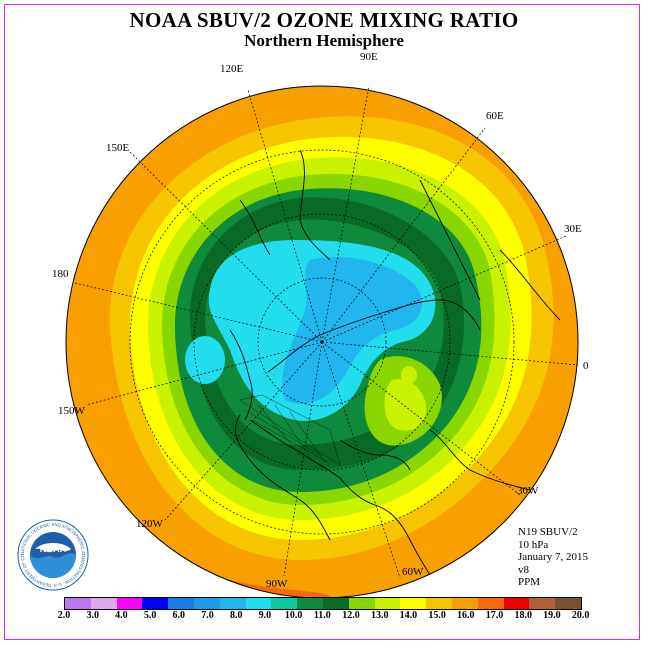 The width and height of the screenshot is (648, 648). What do you see at coordinates (573, 229) in the screenshot?
I see `lon-label-30e: 30E` at bounding box center [573, 229].